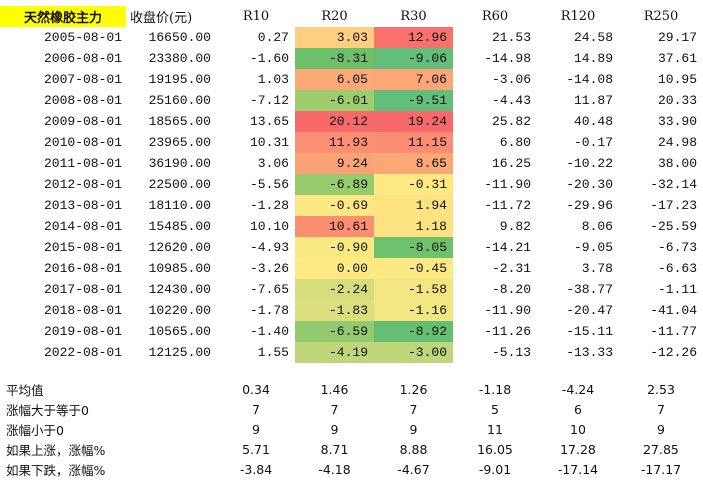  What do you see at coordinates (269, 331) in the screenshot?
I see `return-cell: -1.40` at bounding box center [269, 331].